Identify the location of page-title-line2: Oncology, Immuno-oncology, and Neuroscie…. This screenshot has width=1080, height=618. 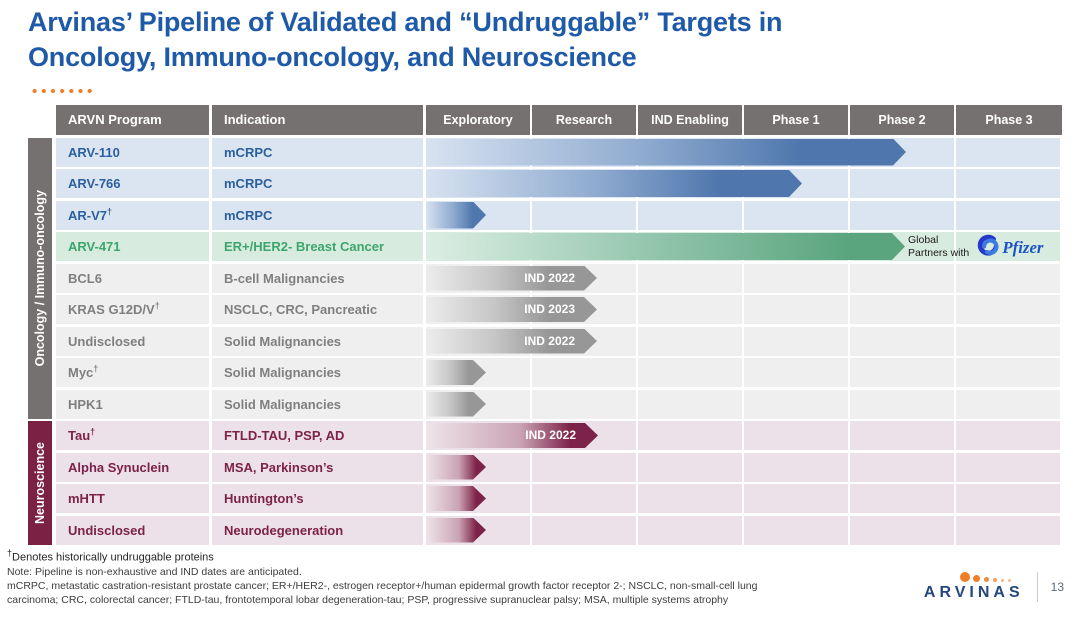
(332, 57).